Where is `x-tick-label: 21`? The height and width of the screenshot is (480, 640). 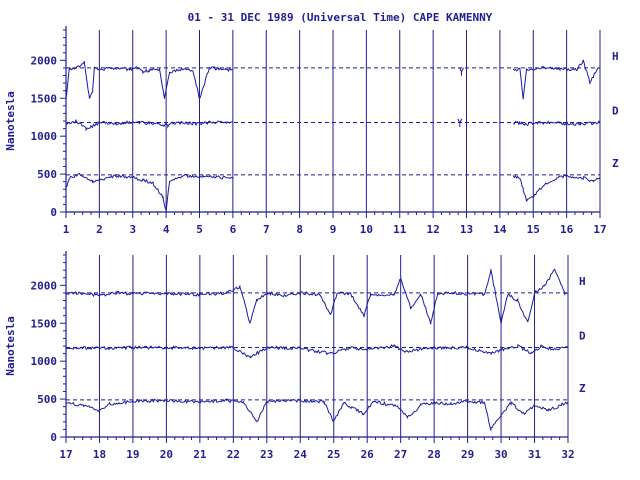
x-tick-label: 21 is located at coordinates (200, 454).